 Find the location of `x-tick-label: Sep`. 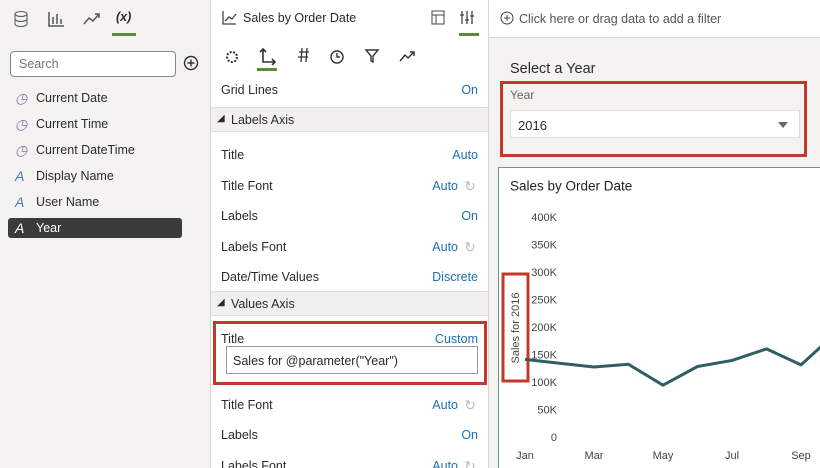

x-tick-label: Sep is located at coordinates (801, 456).